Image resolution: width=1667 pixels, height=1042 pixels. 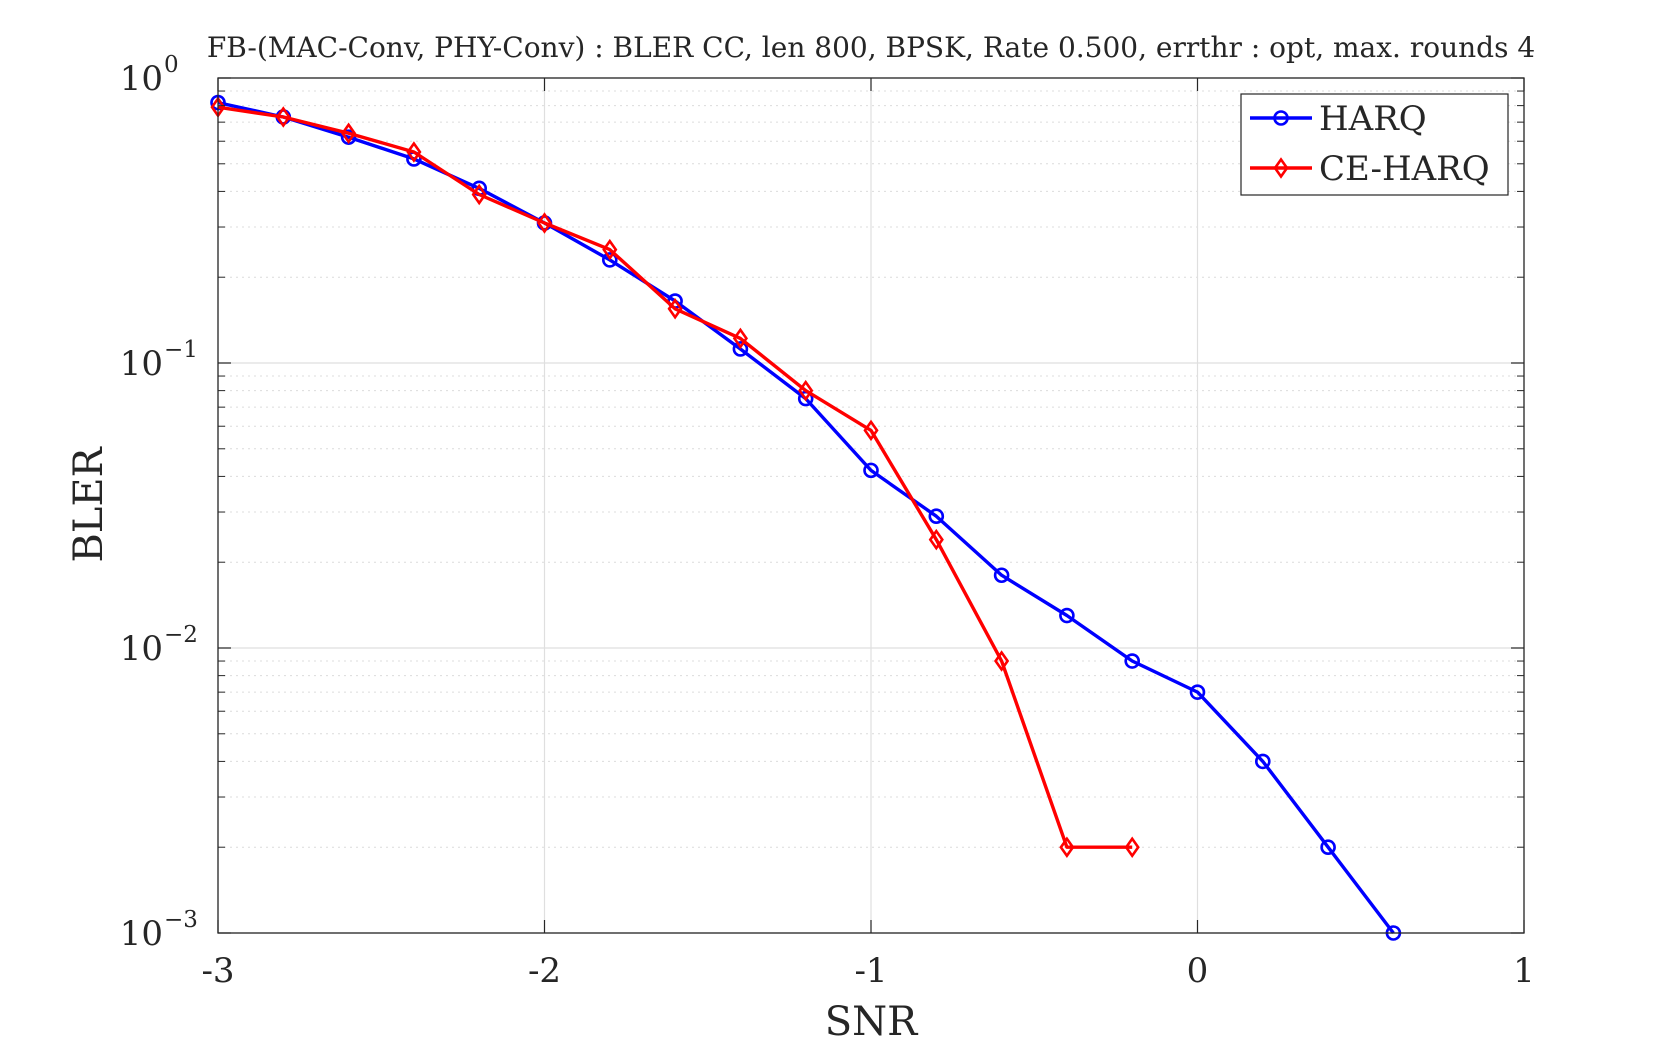 I want to click on y-tick-label-exponent: −1, so click(x=181, y=350).